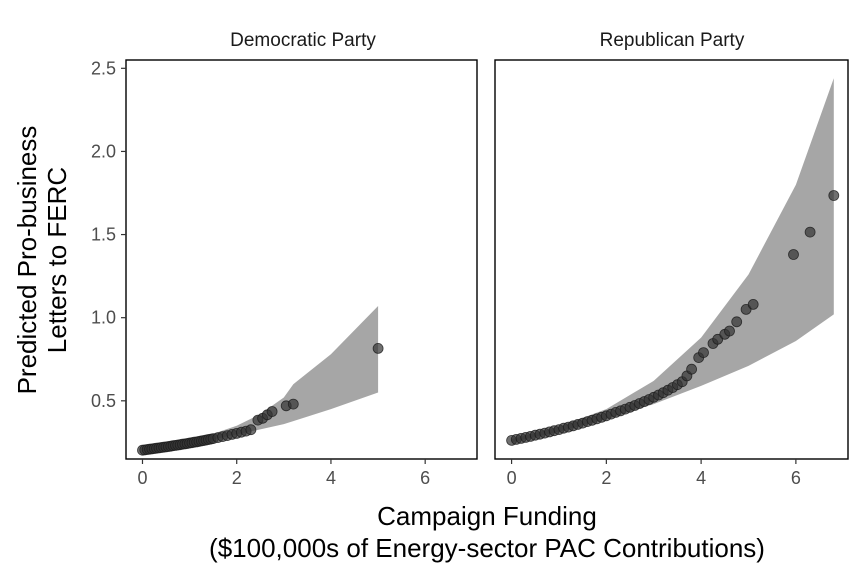 Image resolution: width=864 pixels, height=576 pixels. Describe the element at coordinates (103, 318) in the screenshot. I see `y-tick-label: 1.0` at that location.